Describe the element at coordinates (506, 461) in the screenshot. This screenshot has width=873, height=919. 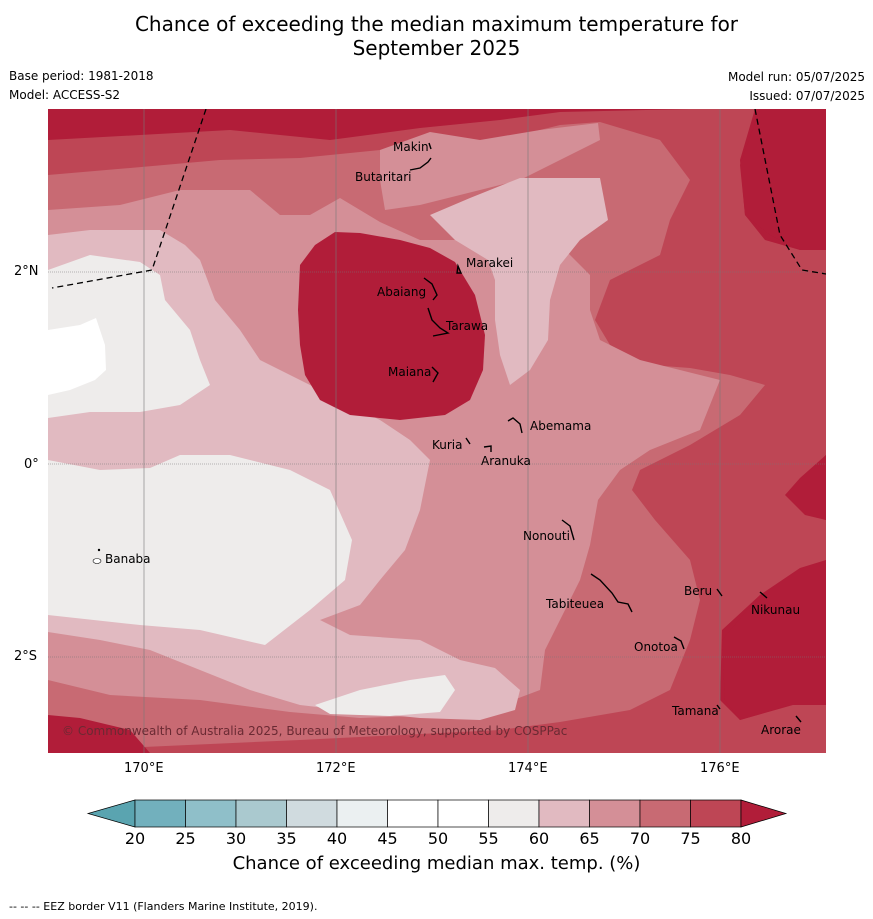
I see `place-label-aranuka: Aranuka` at that location.